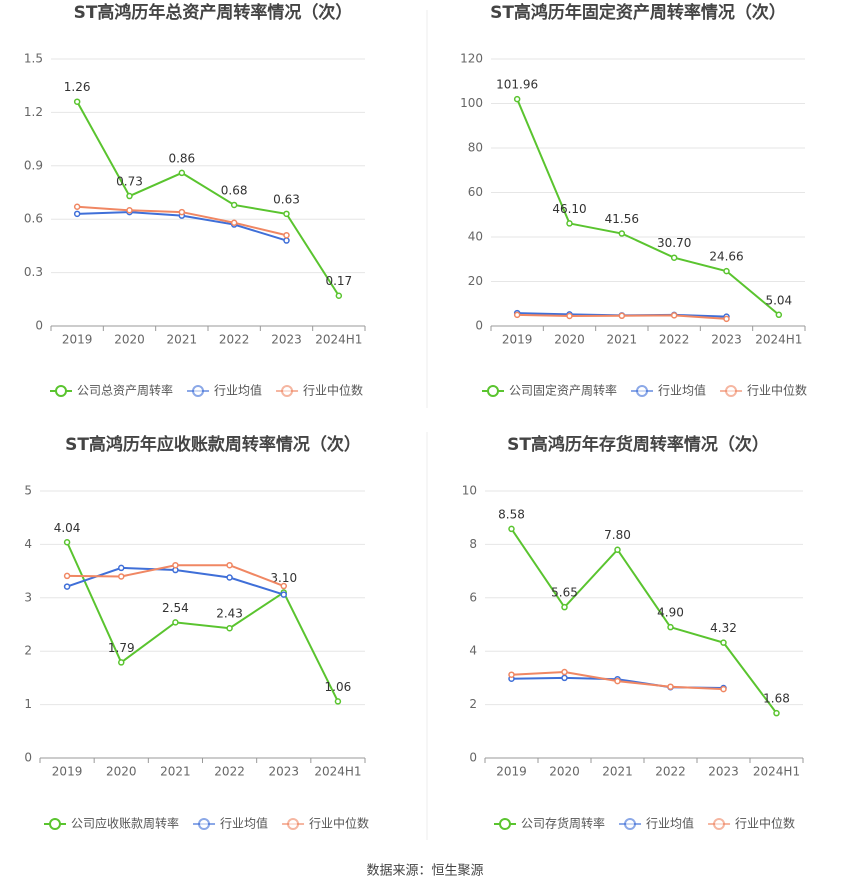 The image size is (850, 891). I want to click on data-label: 1.06, so click(338, 687).